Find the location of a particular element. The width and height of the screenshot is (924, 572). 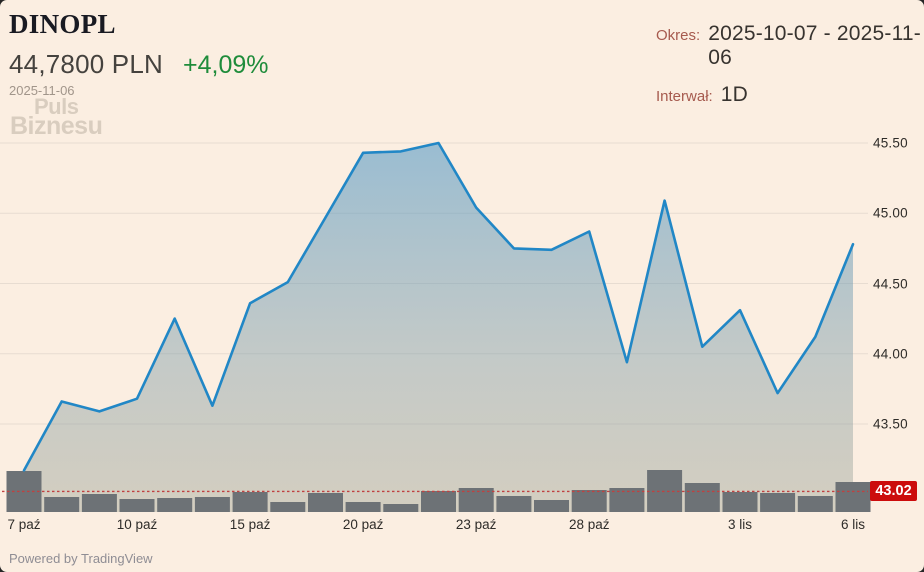

price-change-percent: +4,09% is located at coordinates (226, 64).